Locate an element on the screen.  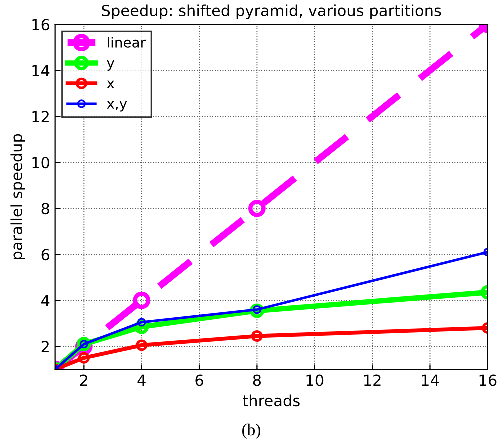
y-tick-label: 2 is located at coordinates (45, 346).